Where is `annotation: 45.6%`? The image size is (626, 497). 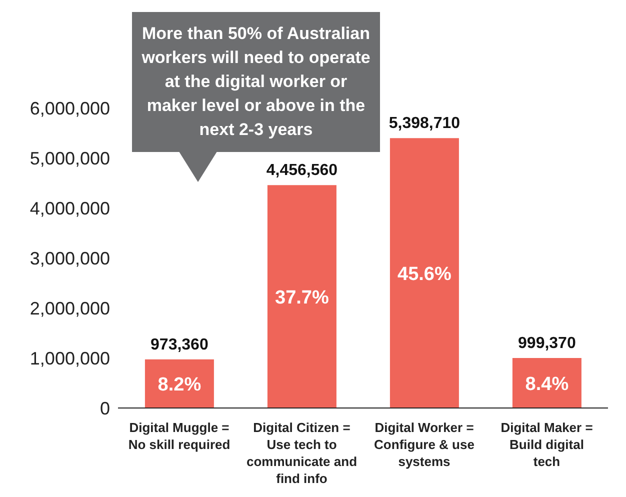 annotation: 45.6% is located at coordinates (425, 275).